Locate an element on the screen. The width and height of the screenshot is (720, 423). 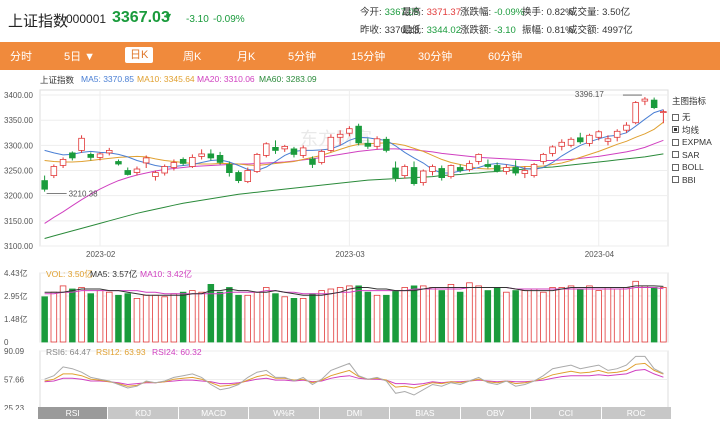
legend-indMain-4: MA60: 3283.09 is located at coordinates (288, 79).